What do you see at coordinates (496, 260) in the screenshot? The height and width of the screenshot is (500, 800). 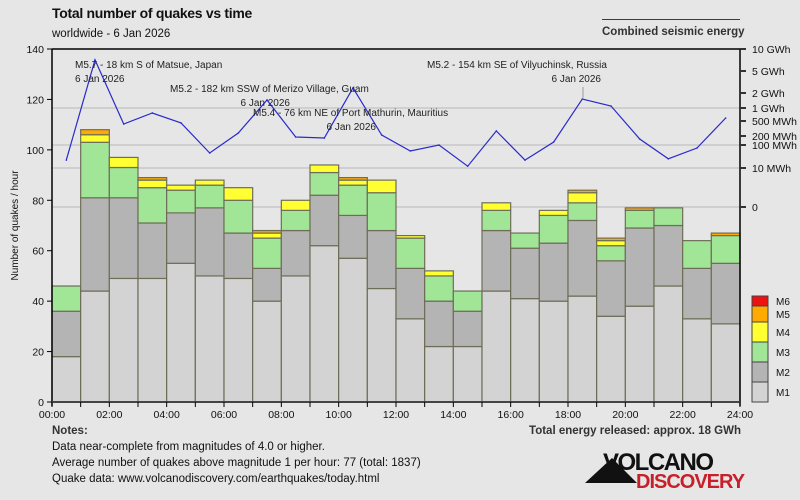 I see `bar-m2-h15` at bounding box center [496, 260].